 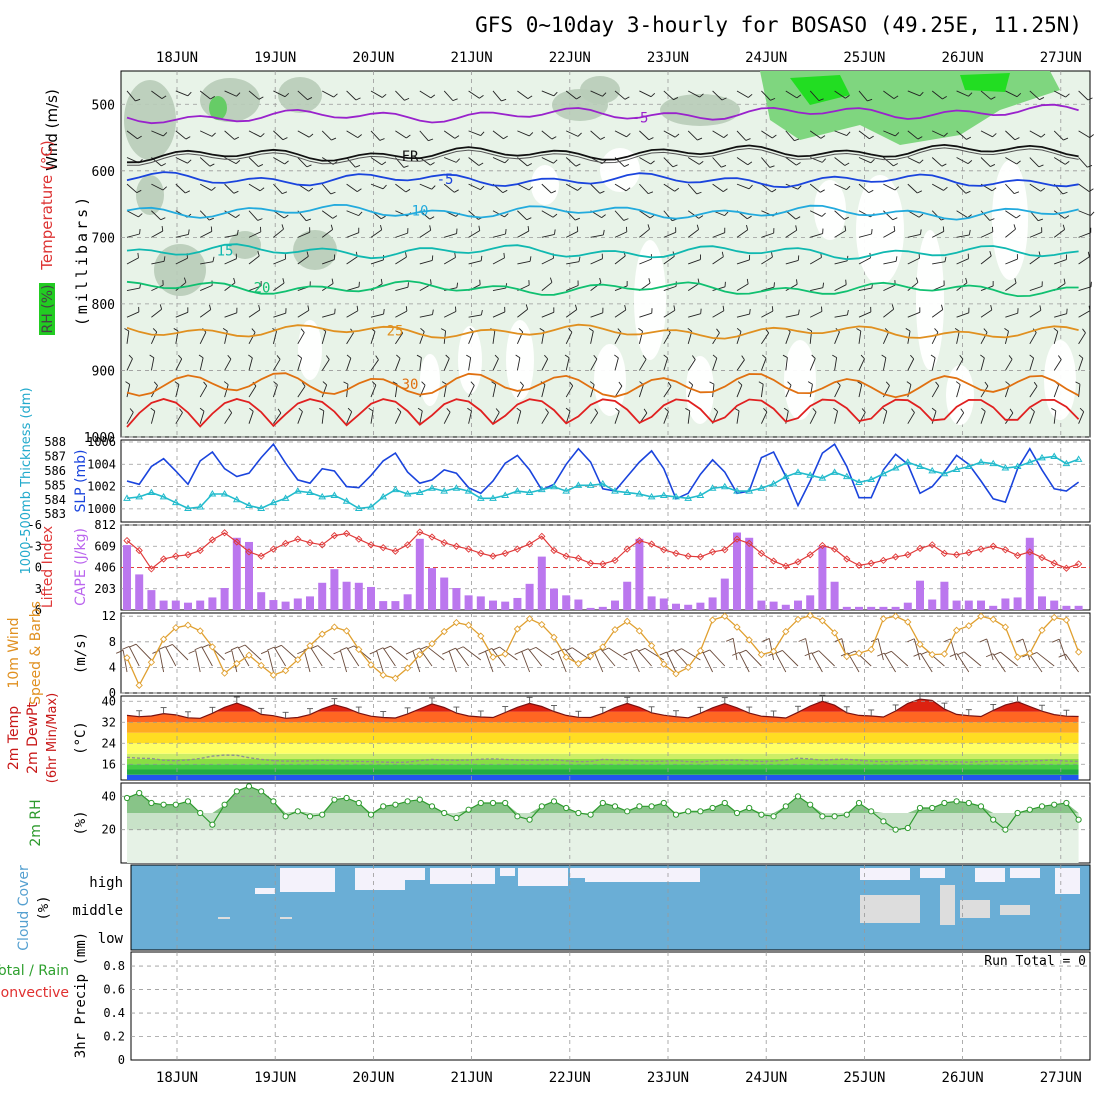 I want to click on cloud-level-low: low, so click(x=111, y=939).